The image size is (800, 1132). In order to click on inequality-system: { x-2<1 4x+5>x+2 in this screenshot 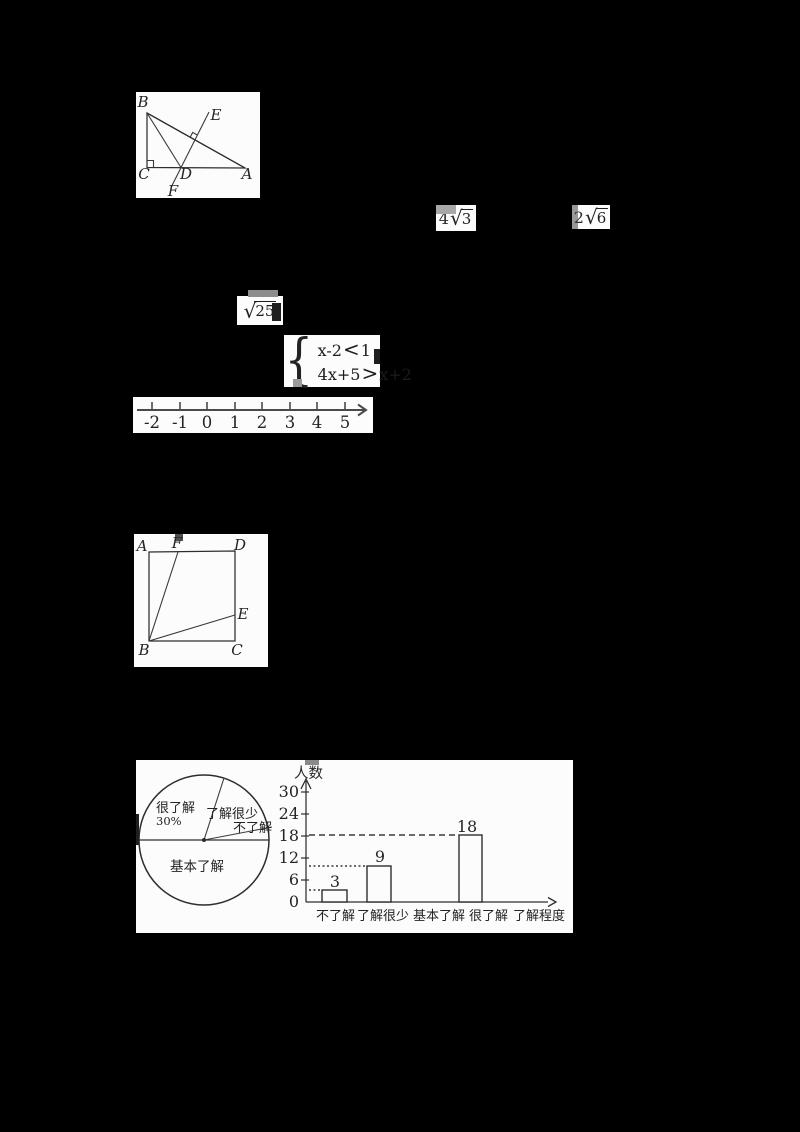, I will do `click(348, 360)`.